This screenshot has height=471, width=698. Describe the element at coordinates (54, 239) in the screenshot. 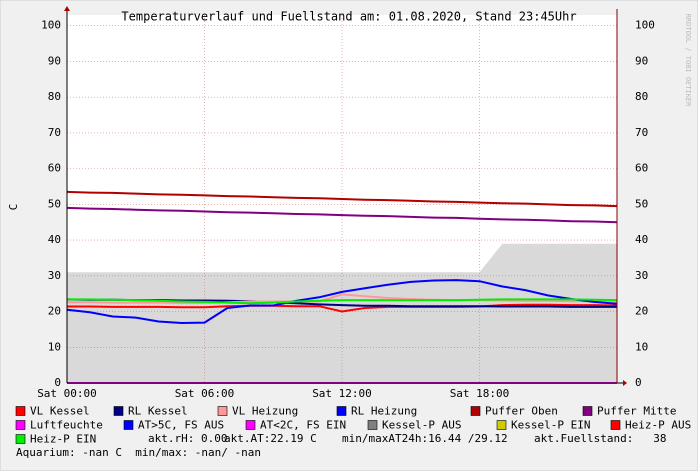

I see `y-tick-label: 40` at that location.